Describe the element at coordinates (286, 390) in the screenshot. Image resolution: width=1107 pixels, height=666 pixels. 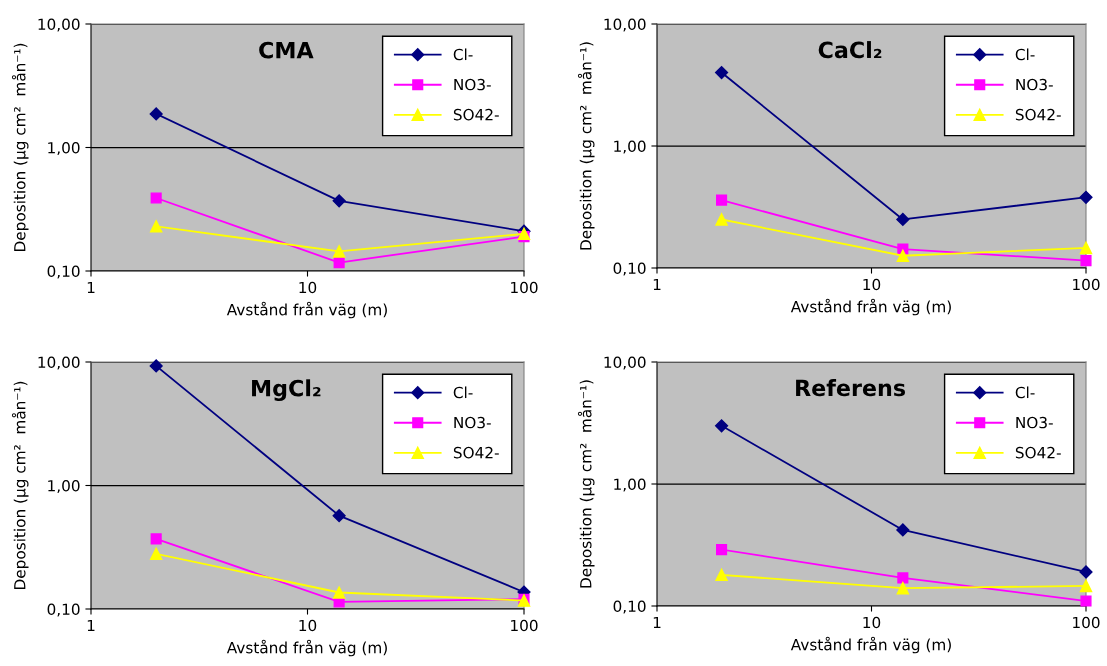
I see `text: MgCl₂` at that location.